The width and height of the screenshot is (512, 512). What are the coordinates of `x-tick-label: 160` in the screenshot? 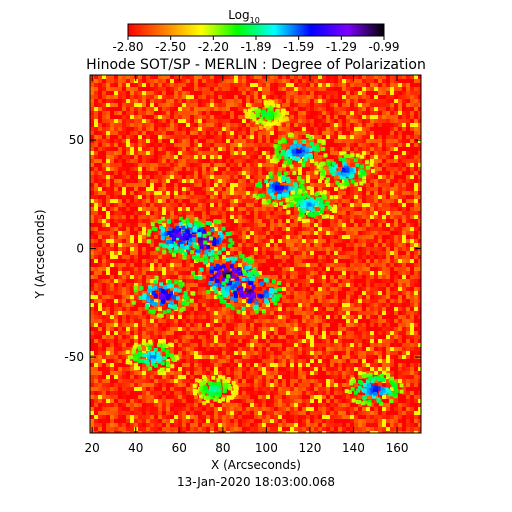 It's located at (397, 448).